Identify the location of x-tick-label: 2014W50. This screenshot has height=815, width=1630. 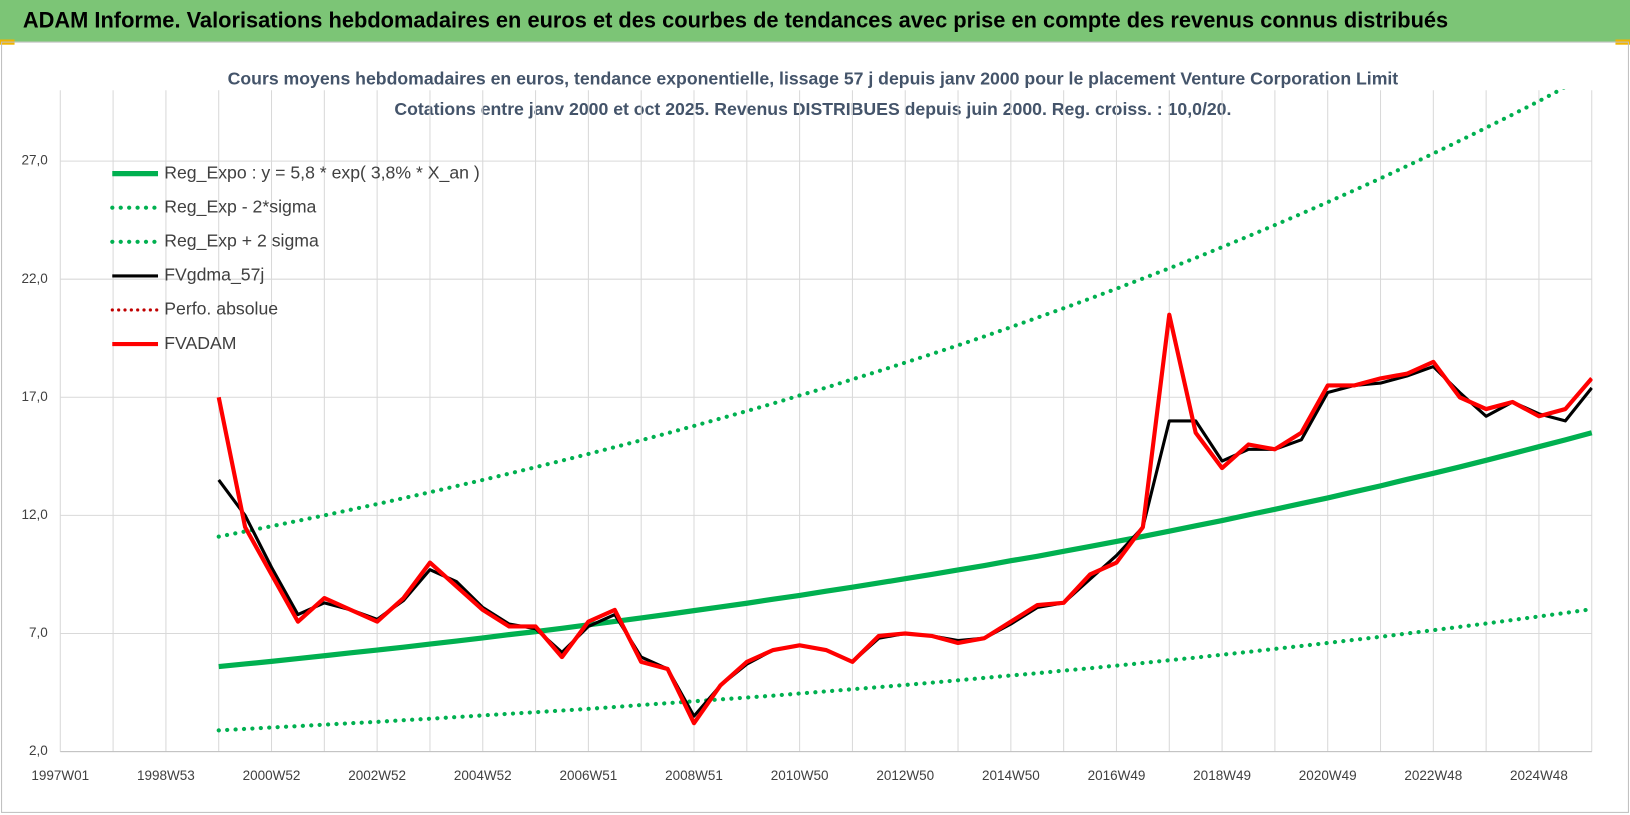
(1011, 775).